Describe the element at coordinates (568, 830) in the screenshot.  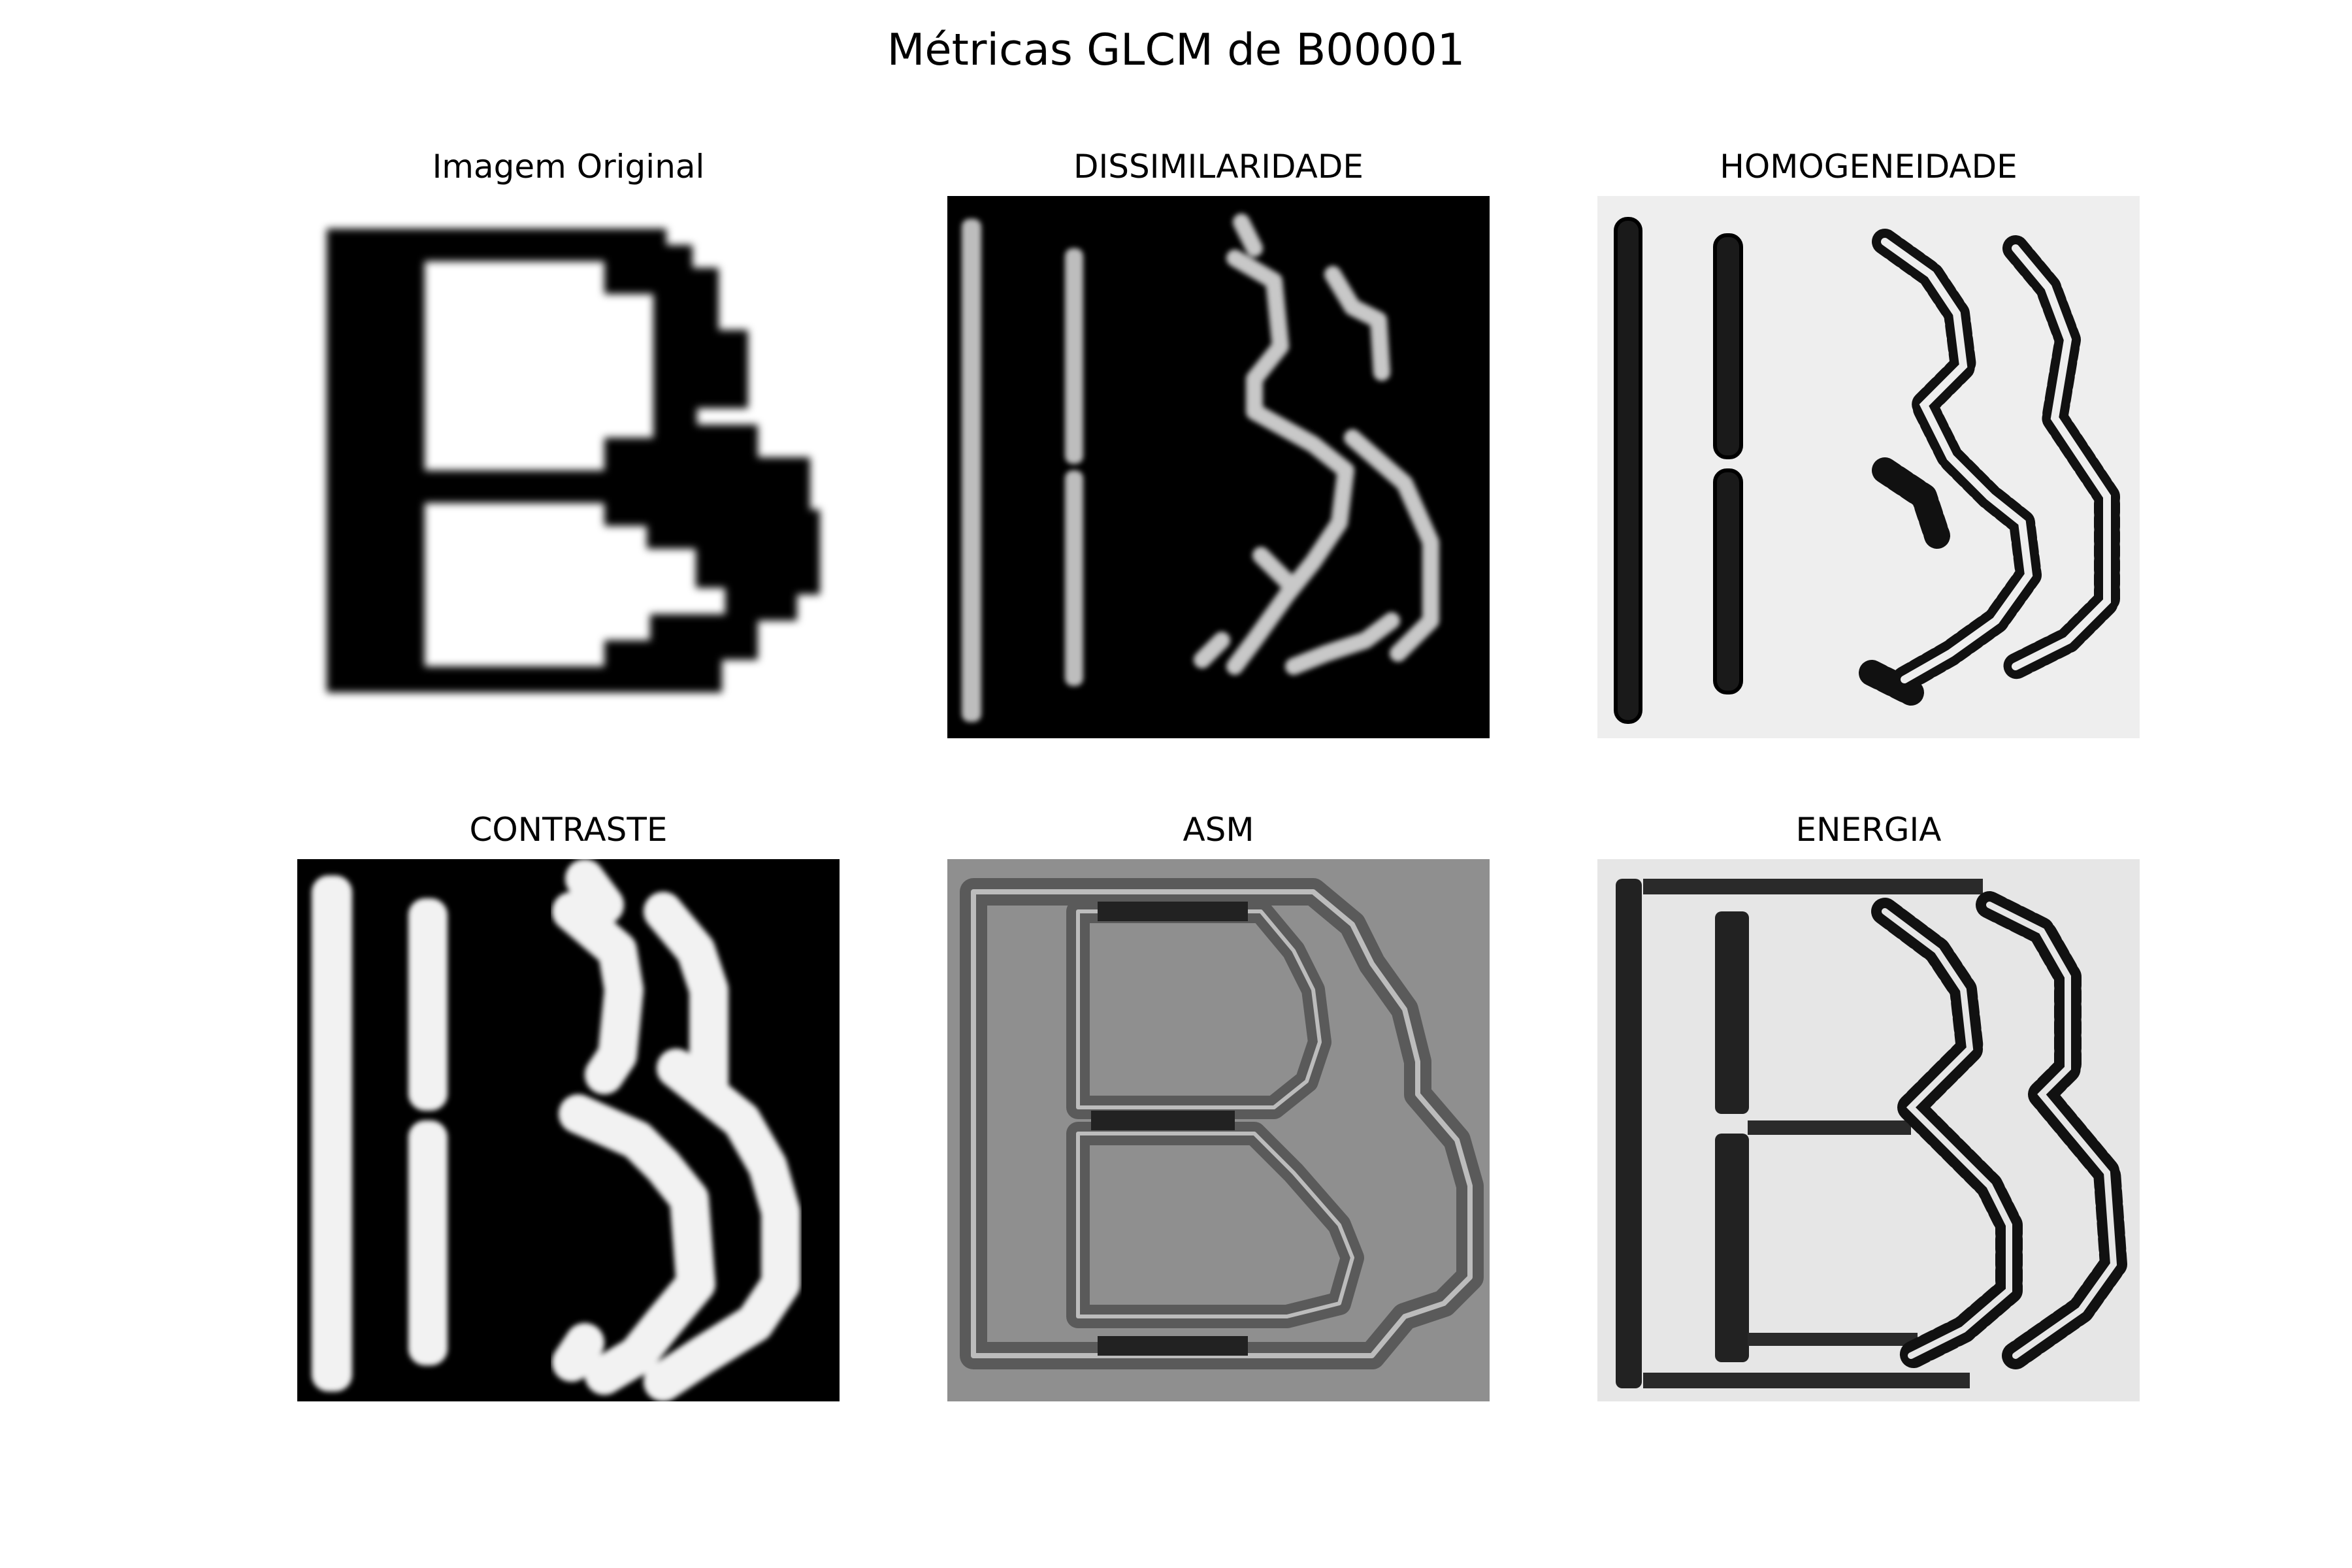
I see `panel-title-contrast: CONTRASTE` at that location.